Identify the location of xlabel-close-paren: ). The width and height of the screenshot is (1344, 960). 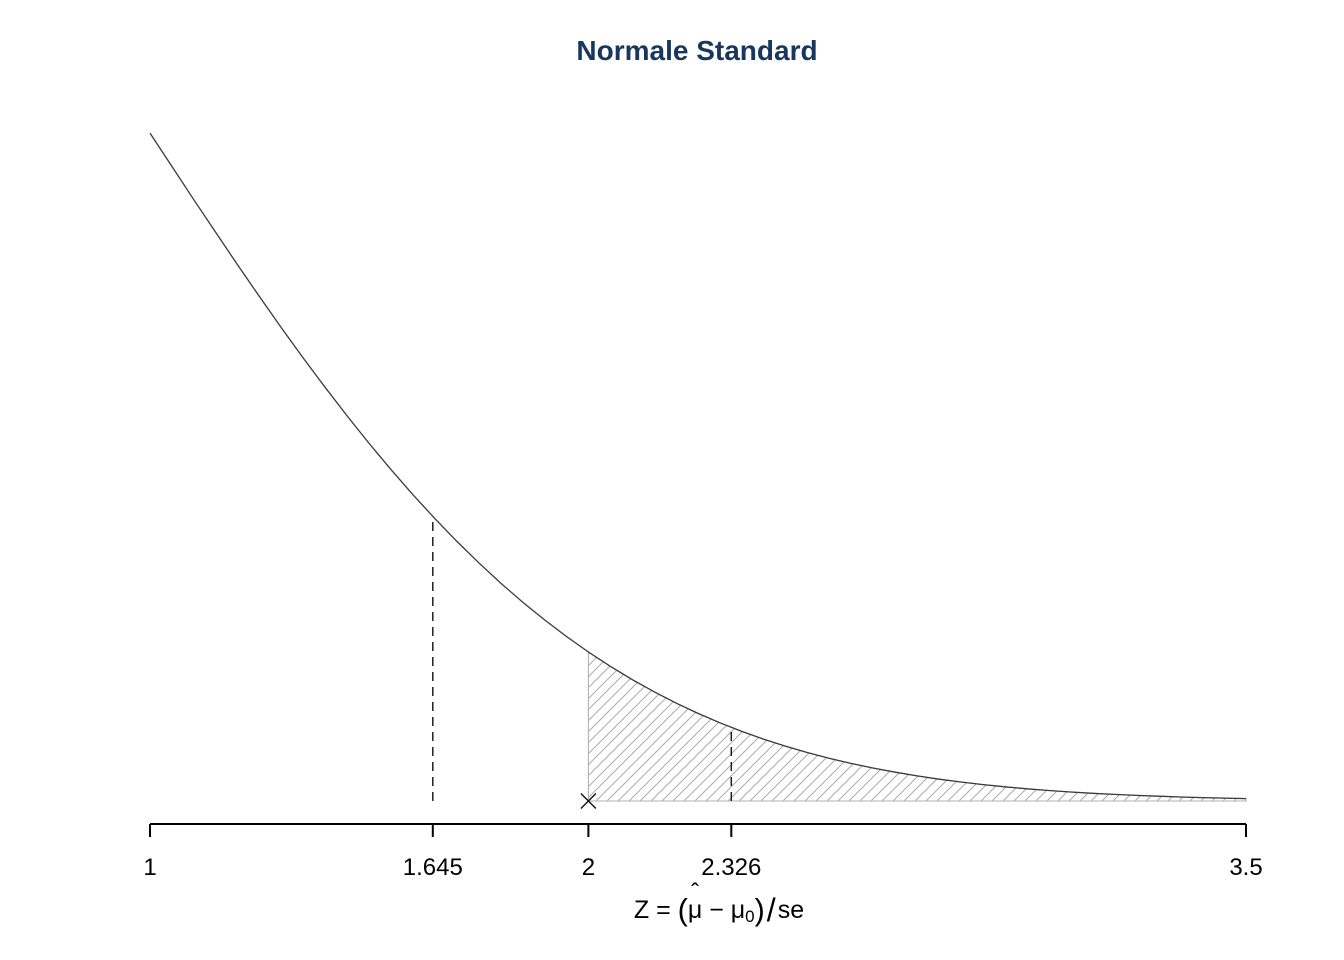
(759, 910).